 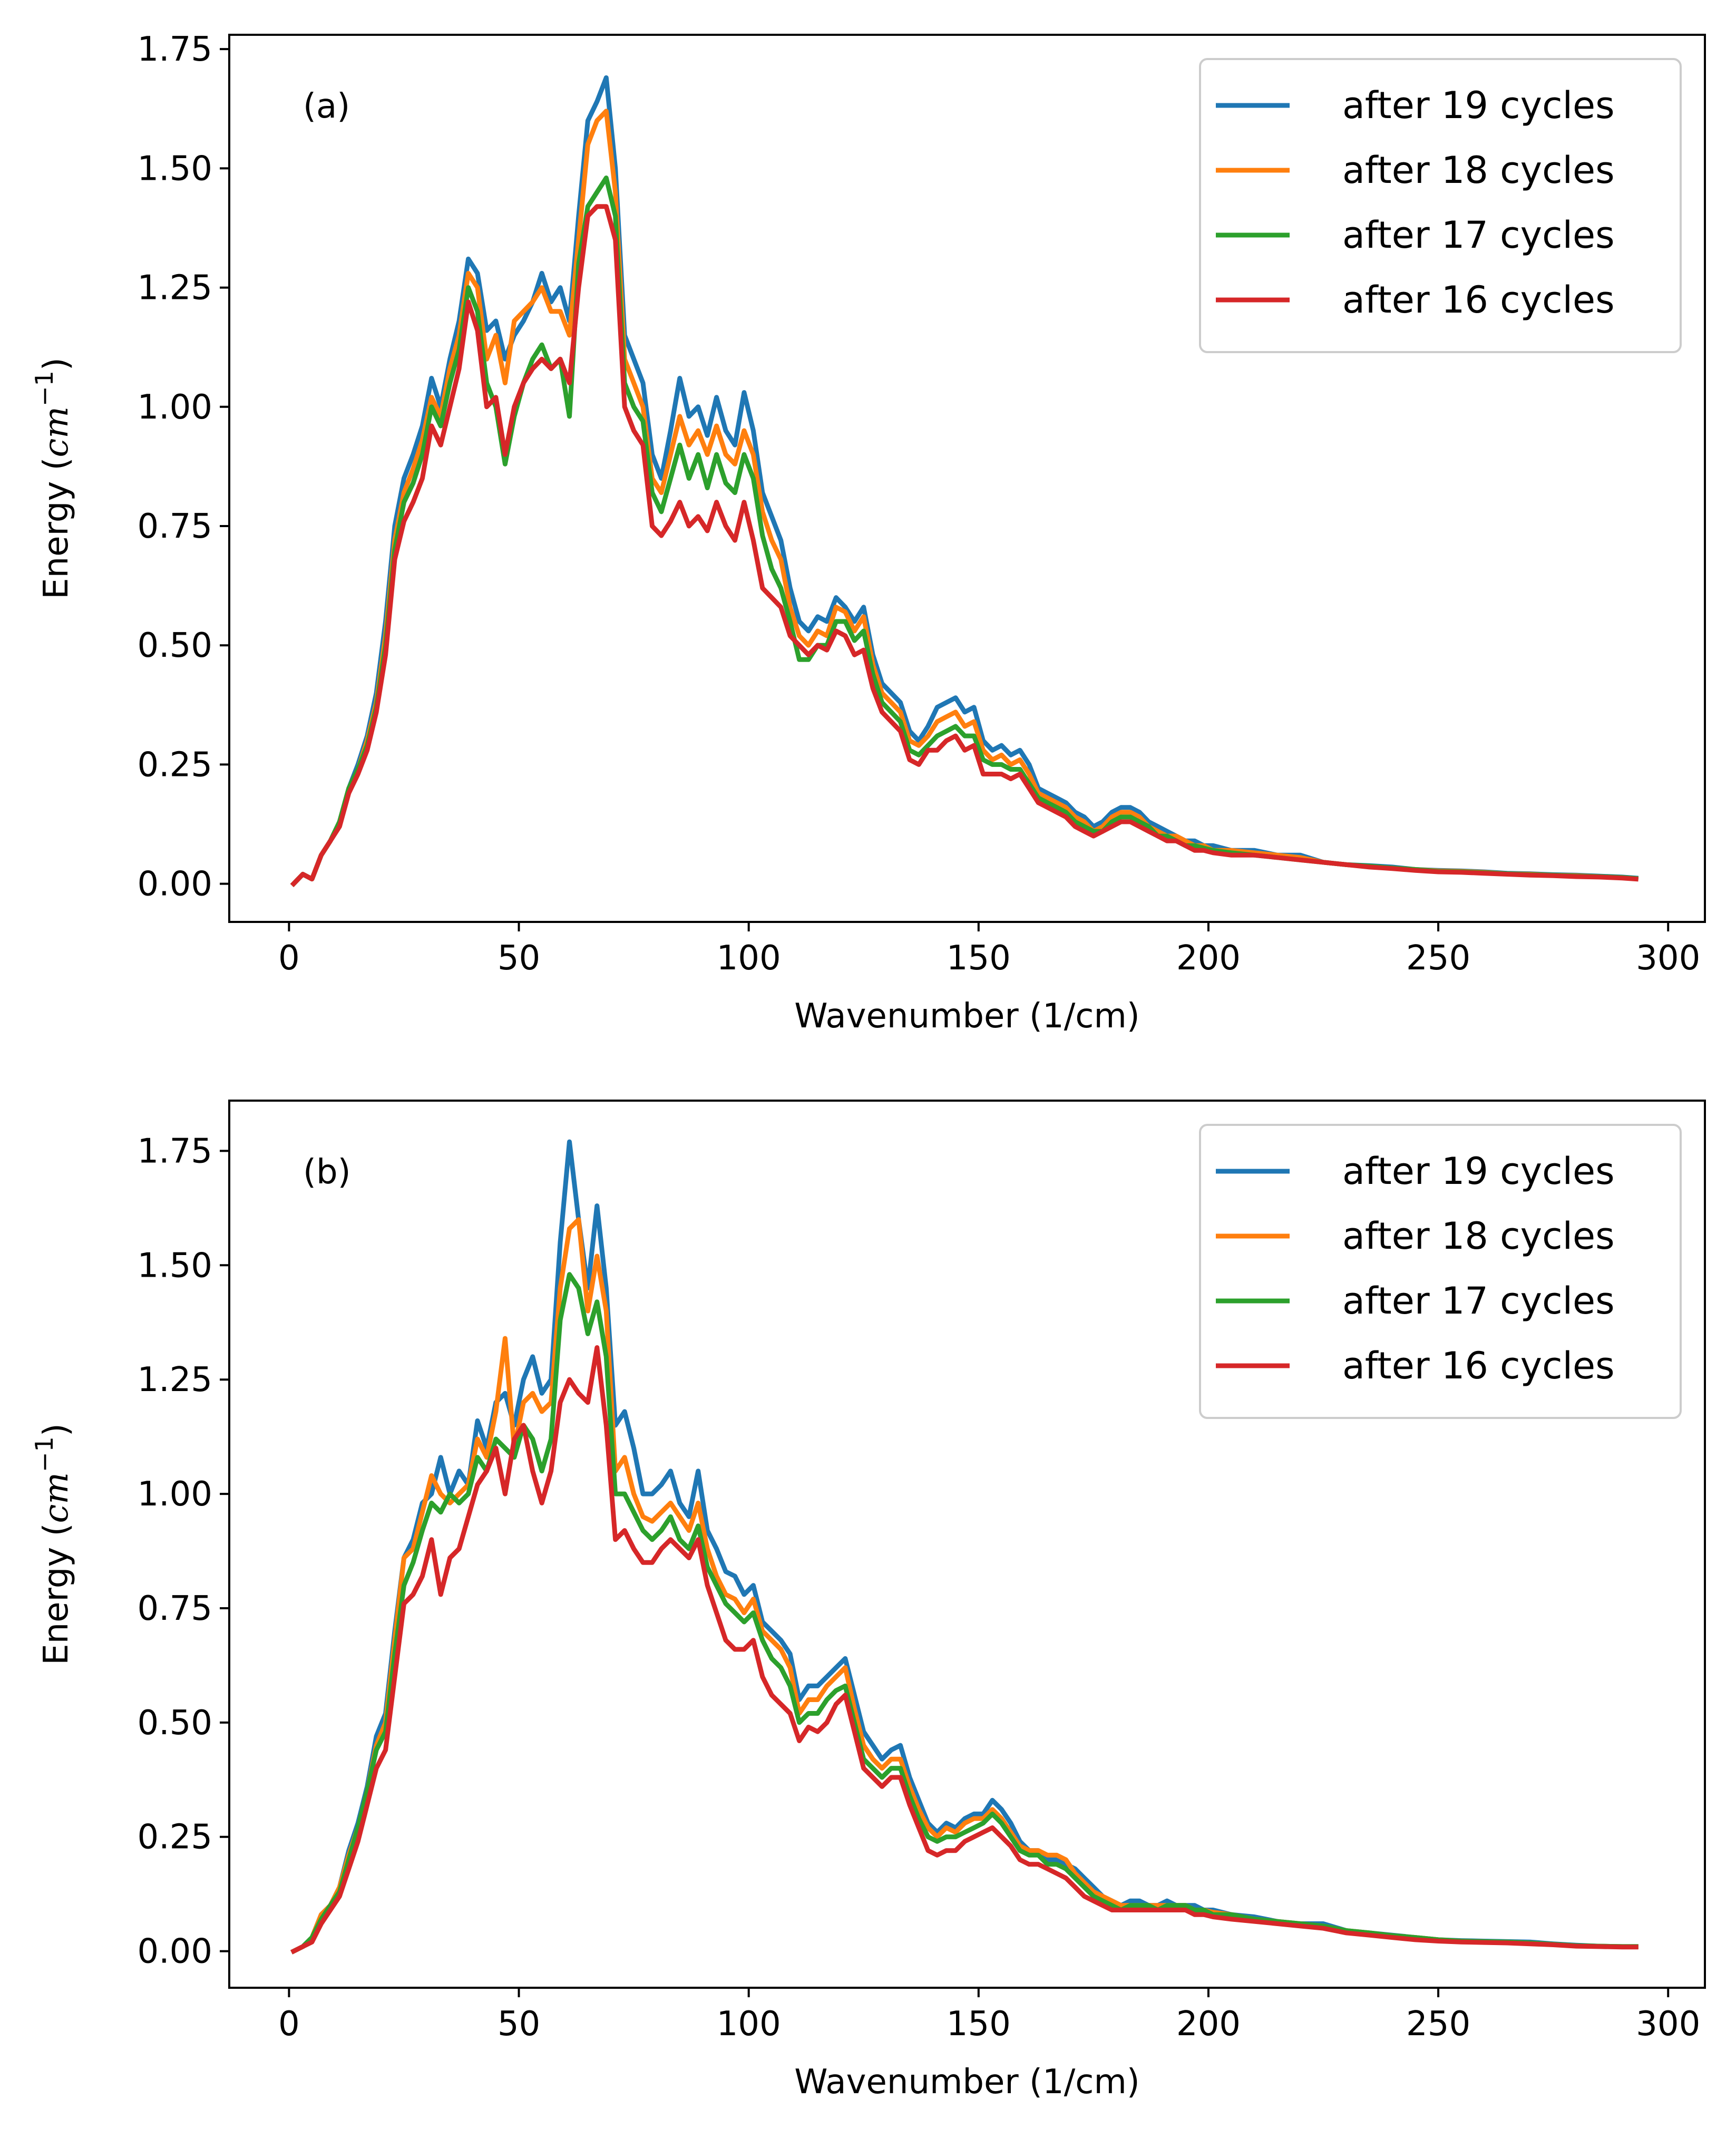 What do you see at coordinates (327, 1172) in the screenshot?
I see `panel-label: (b)` at bounding box center [327, 1172].